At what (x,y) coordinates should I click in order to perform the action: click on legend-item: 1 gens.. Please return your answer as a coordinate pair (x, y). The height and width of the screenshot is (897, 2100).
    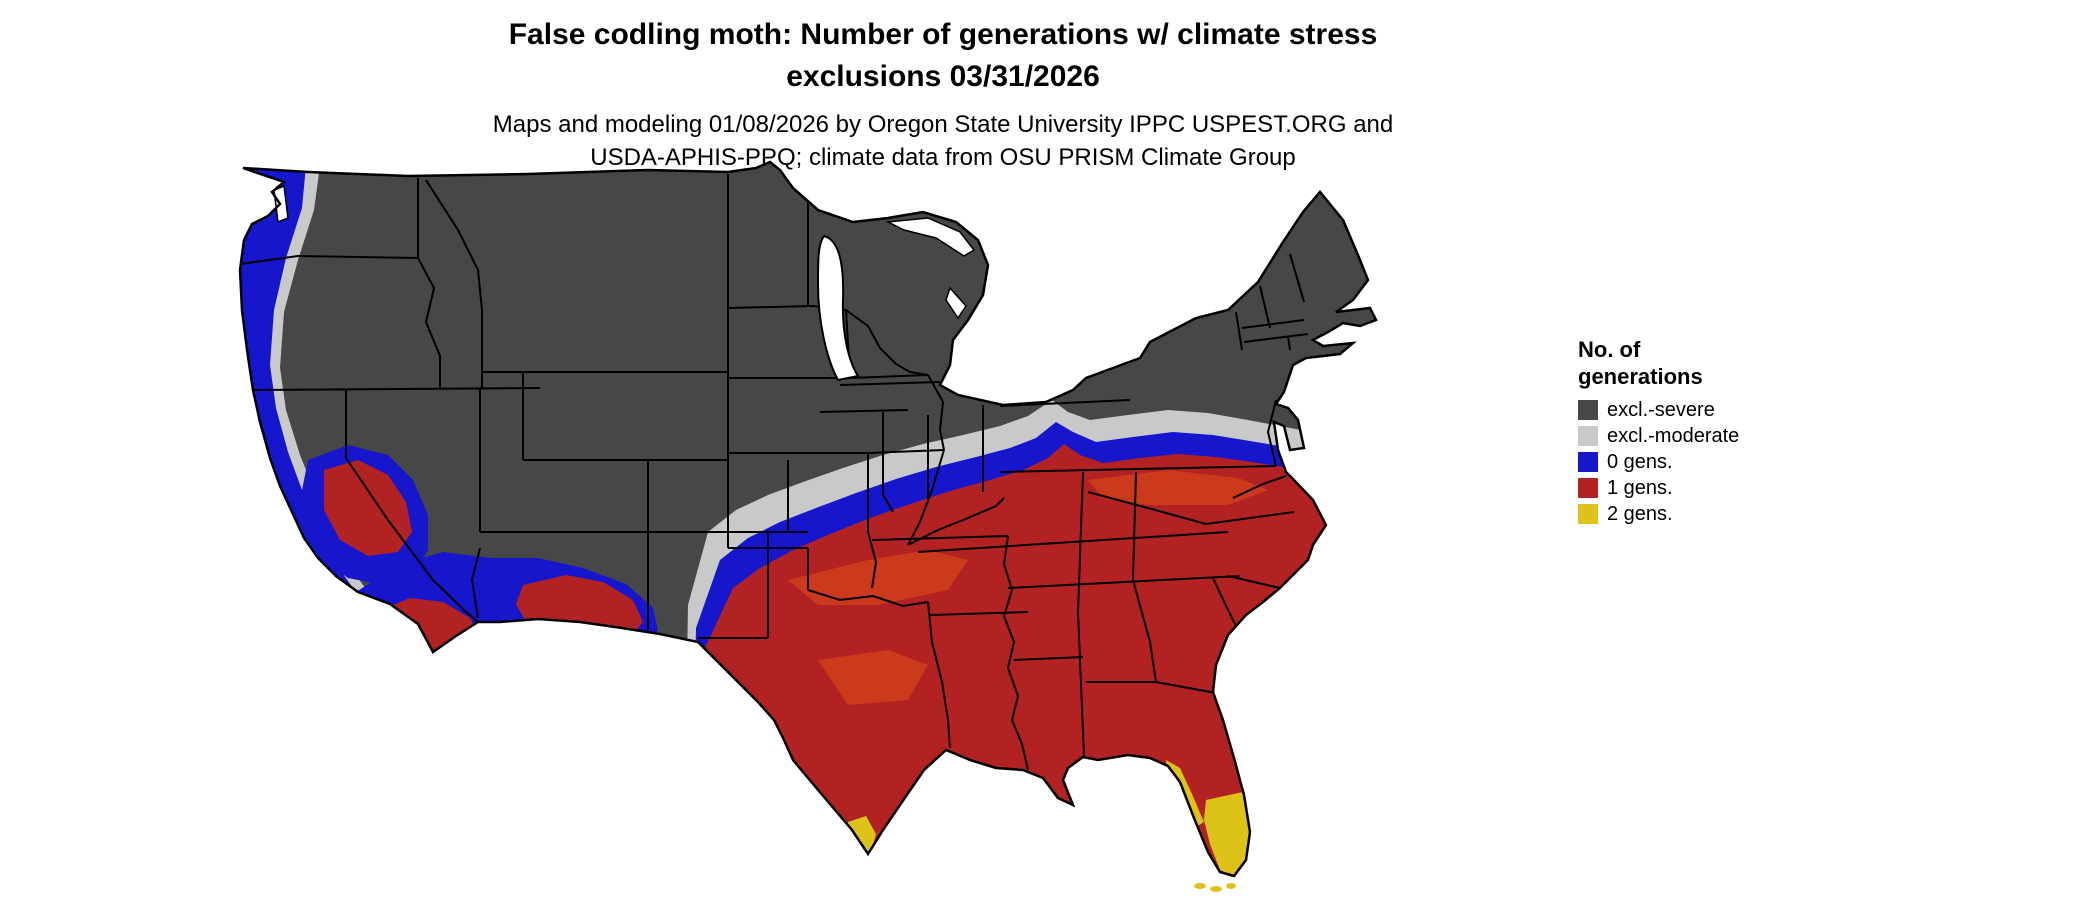
    Looking at the image, I should click on (1658, 488).